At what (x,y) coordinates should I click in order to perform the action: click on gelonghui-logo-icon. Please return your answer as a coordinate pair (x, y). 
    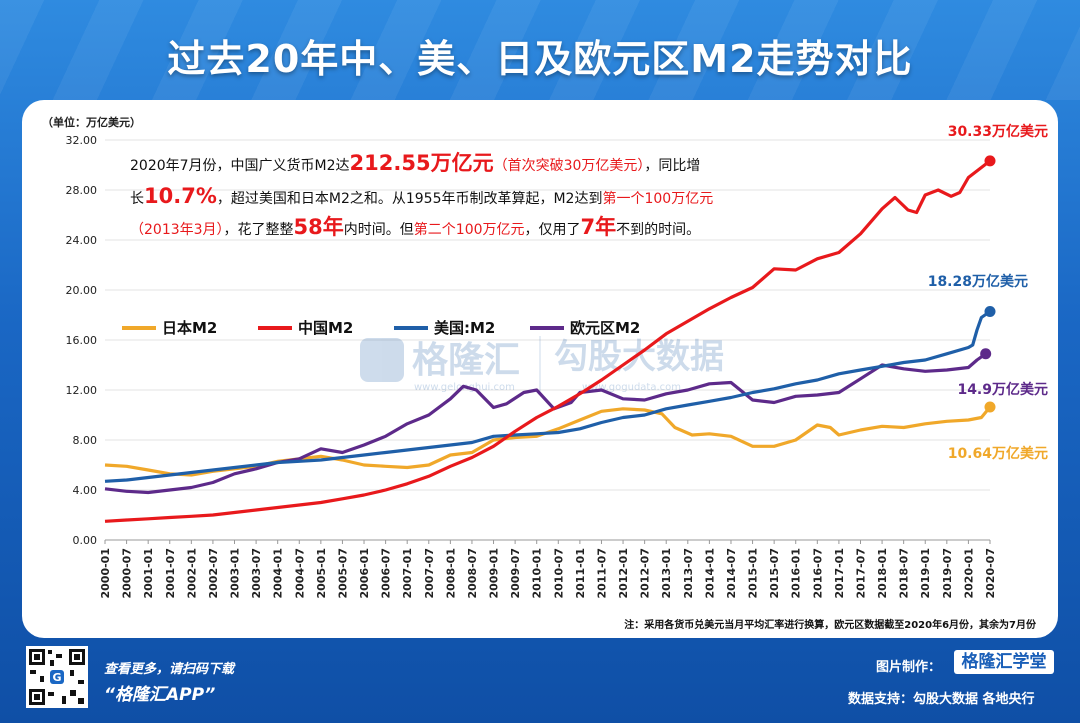
    Looking at the image, I should click on (382, 360).